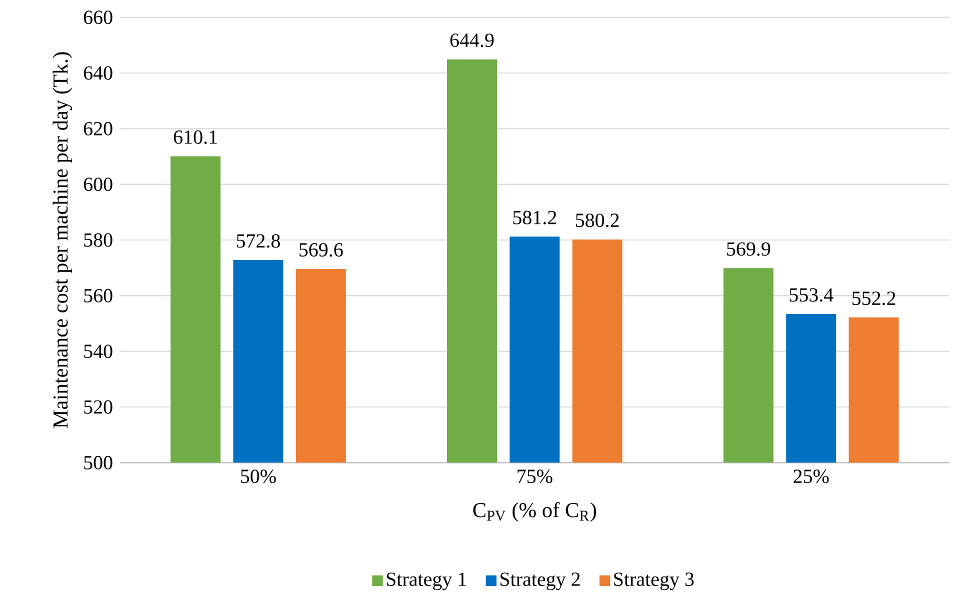 The height and width of the screenshot is (596, 960). Describe the element at coordinates (540, 581) in the screenshot. I see `legend-label: Strategy 2` at that location.